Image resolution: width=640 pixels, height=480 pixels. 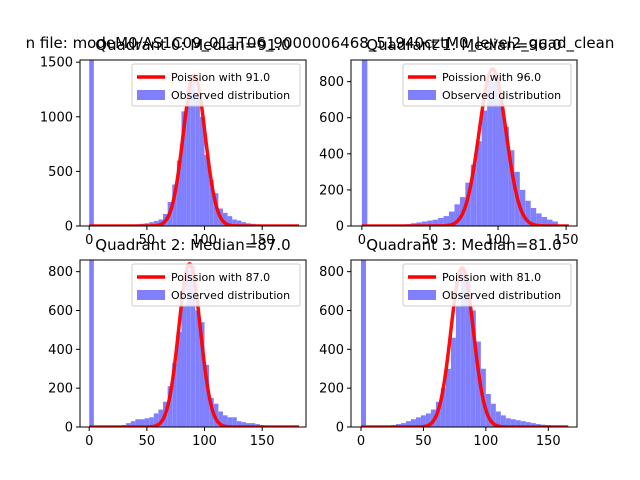 I want to click on legend-poisson-label: Poission with 81.0, so click(x=491, y=277).